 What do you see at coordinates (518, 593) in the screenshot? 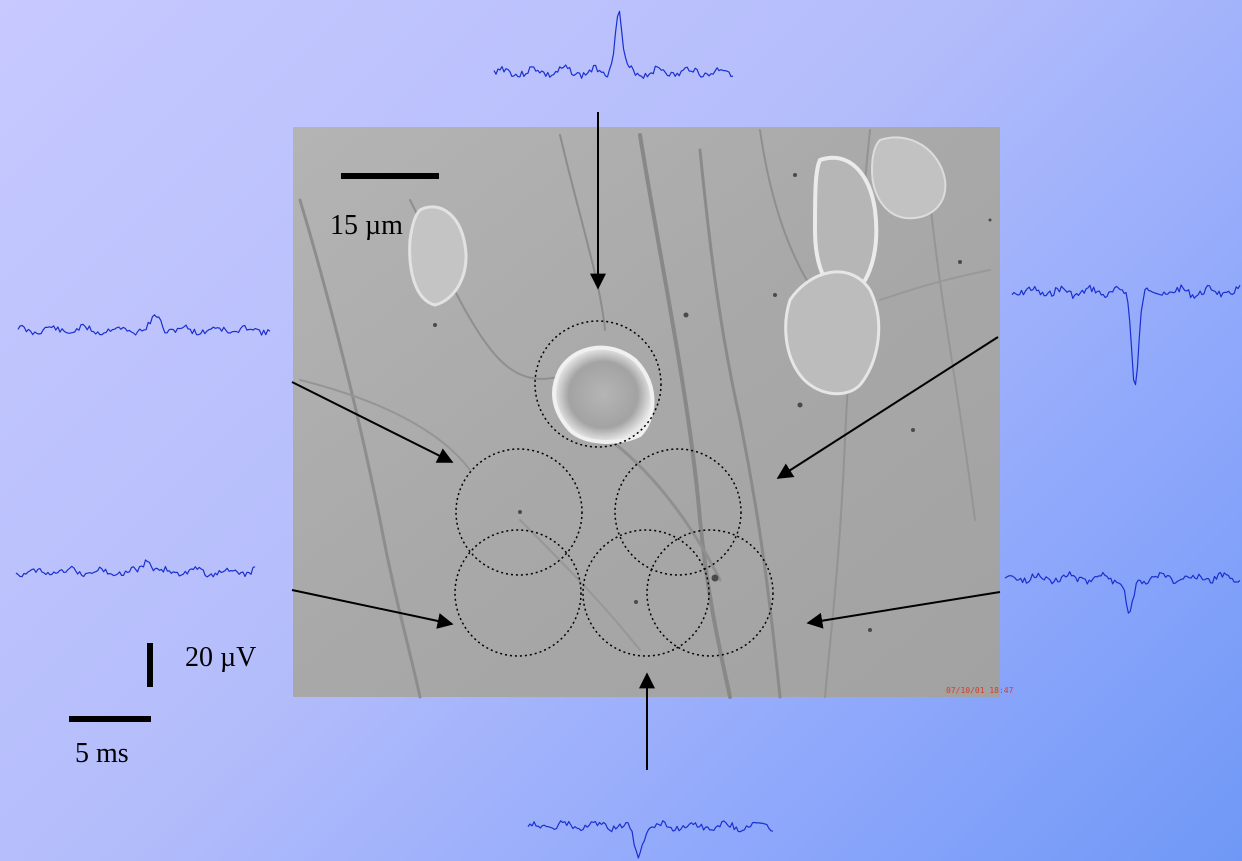
I see `electrode-circle-lower-left` at bounding box center [518, 593].